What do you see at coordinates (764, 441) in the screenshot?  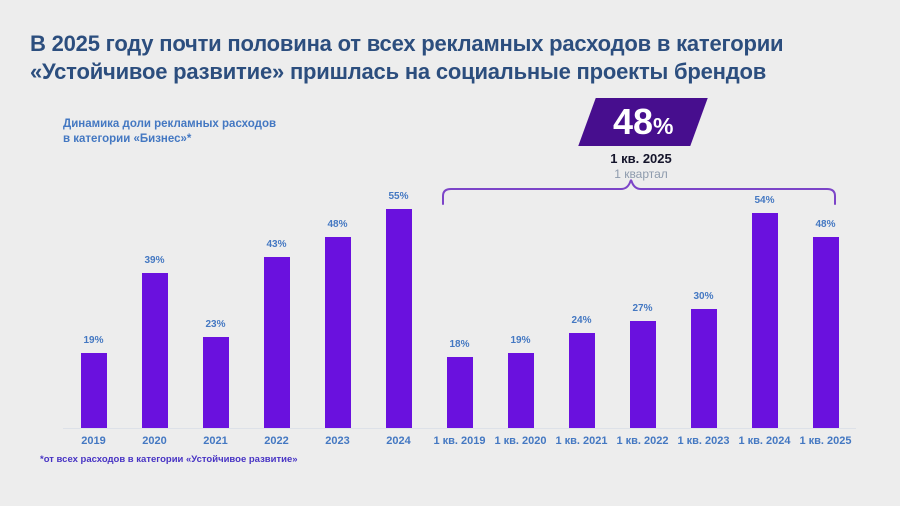 I see `x-axis-label: 1 кв. 2024` at bounding box center [764, 441].